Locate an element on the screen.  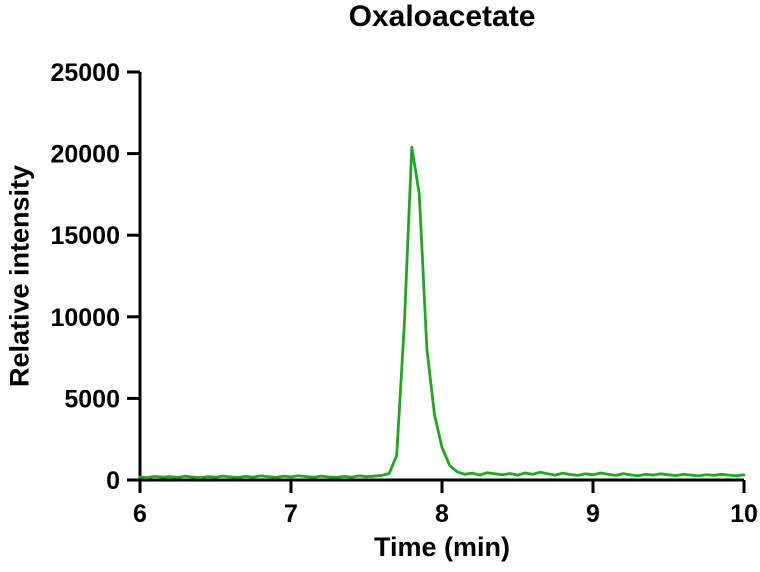
x-tick-label: 8 is located at coordinates (442, 514).